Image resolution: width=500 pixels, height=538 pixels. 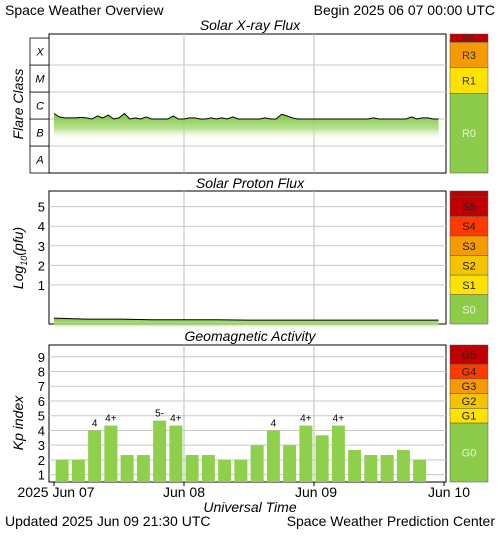 I want to click on proton-y-tick-4: 4, so click(x=41, y=226).